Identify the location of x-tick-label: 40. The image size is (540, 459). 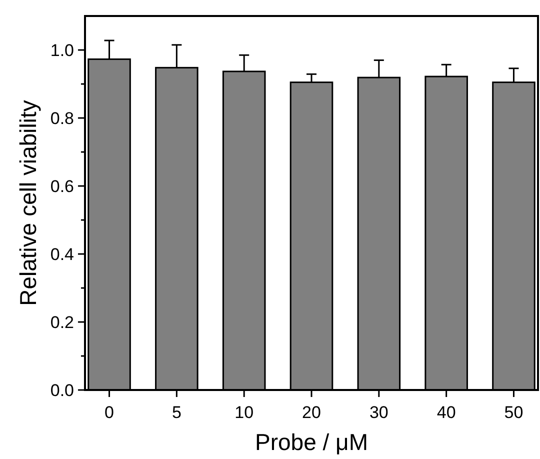
(446, 412).